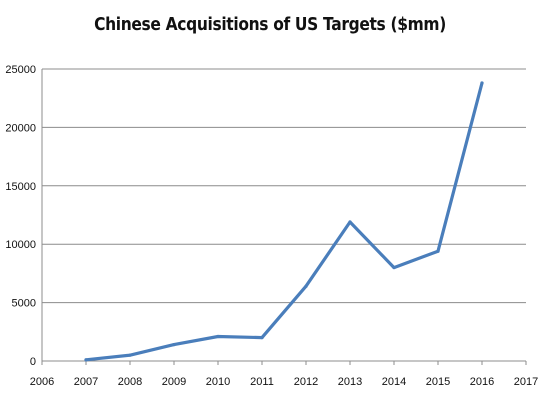 The height and width of the screenshot is (405, 540). What do you see at coordinates (482, 382) in the screenshot?
I see `x-tick-label-2016: 2016` at bounding box center [482, 382].